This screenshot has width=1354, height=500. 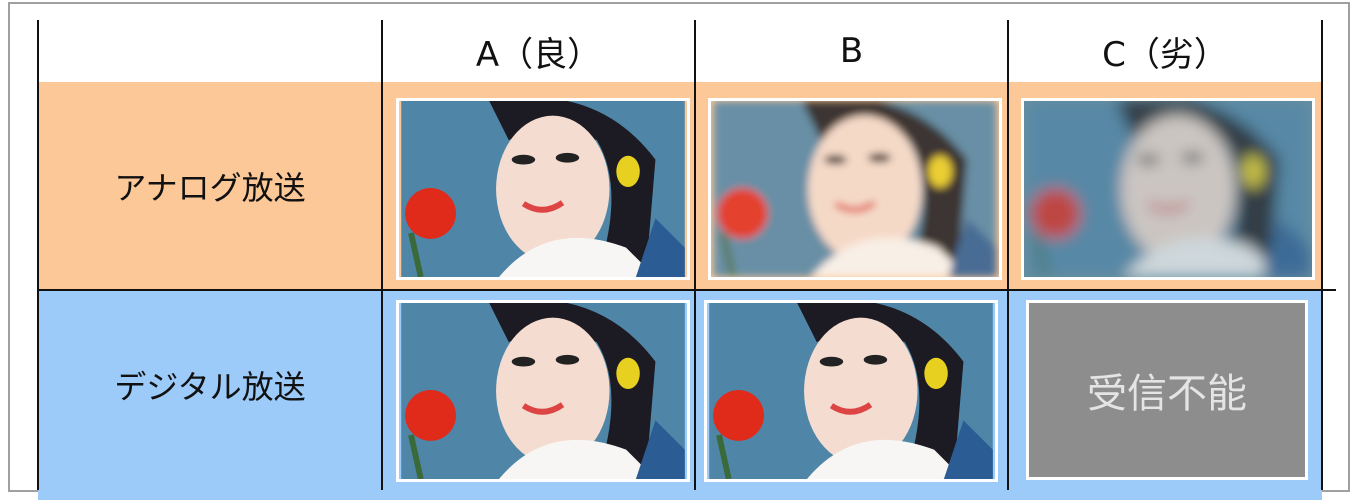 I want to click on row-label: アナログ放送, so click(x=210, y=188).